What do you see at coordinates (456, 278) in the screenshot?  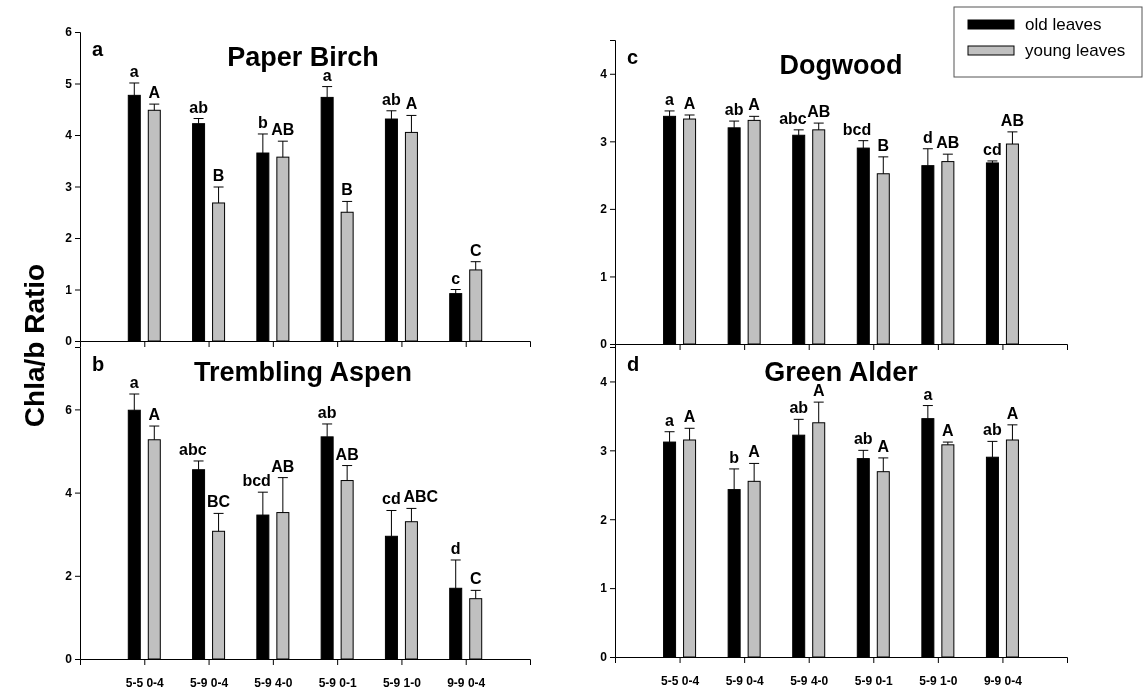 I see `data-label: c` at bounding box center [456, 278].